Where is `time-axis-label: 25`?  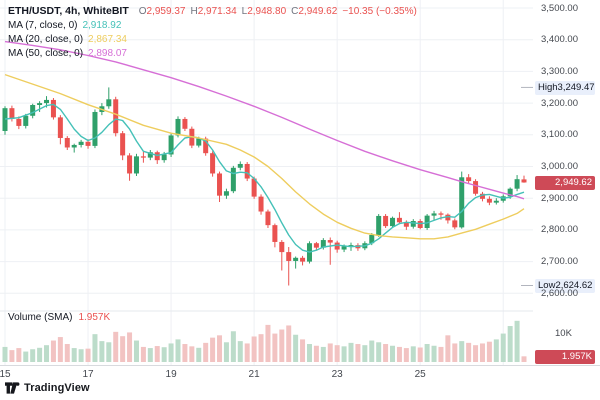 time-axis-label: 25 is located at coordinates (420, 374).